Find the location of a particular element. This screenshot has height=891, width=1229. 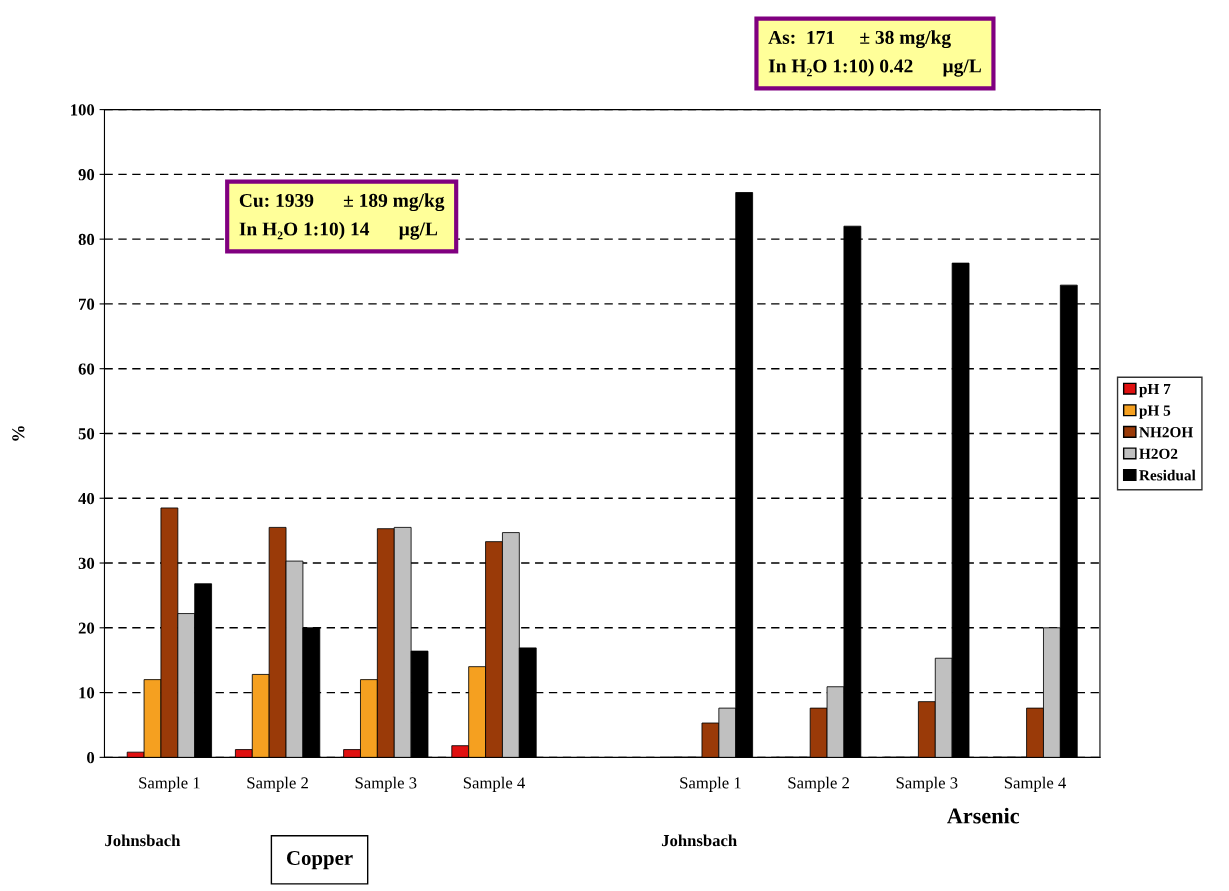

y-tick-label: 20 is located at coordinates (86, 628).